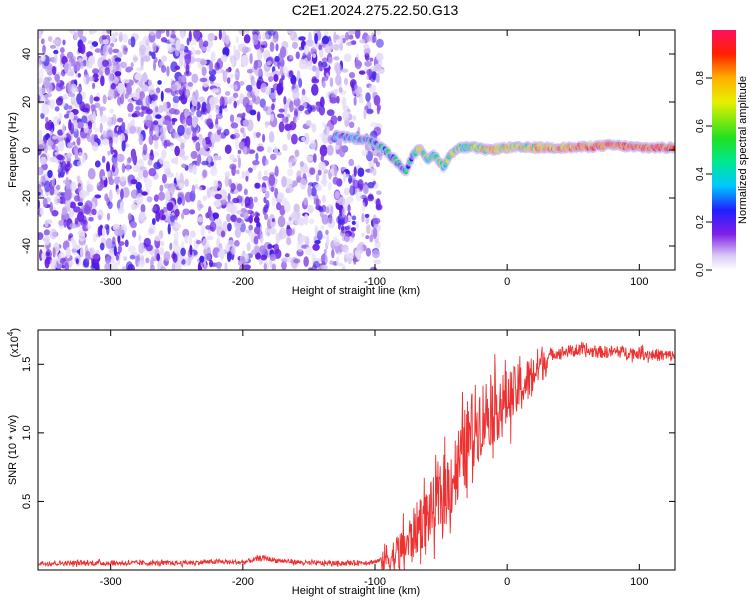 Image resolution: width=750 pixels, height=600 pixels. I want to click on top-x-tick-label: 100, so click(639, 282).